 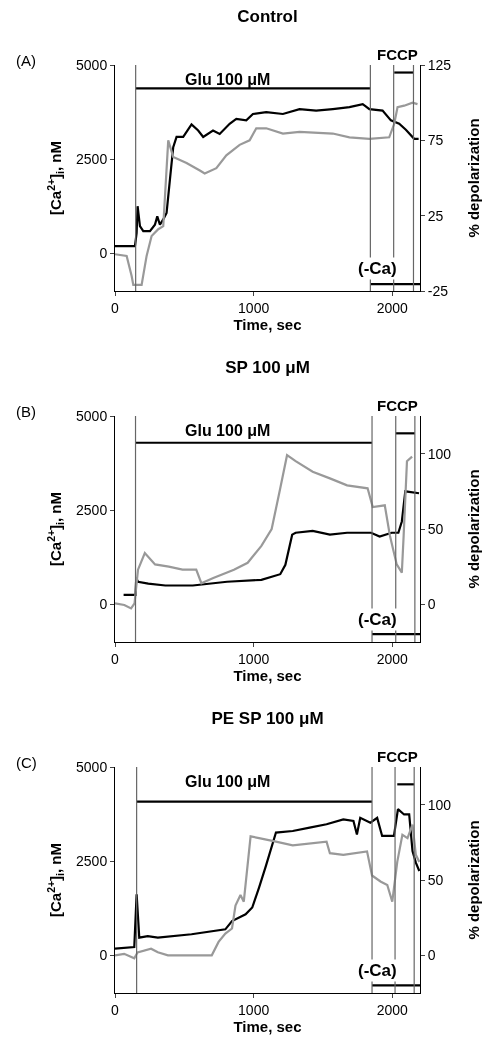 I want to click on text: (A), so click(x=26, y=60).